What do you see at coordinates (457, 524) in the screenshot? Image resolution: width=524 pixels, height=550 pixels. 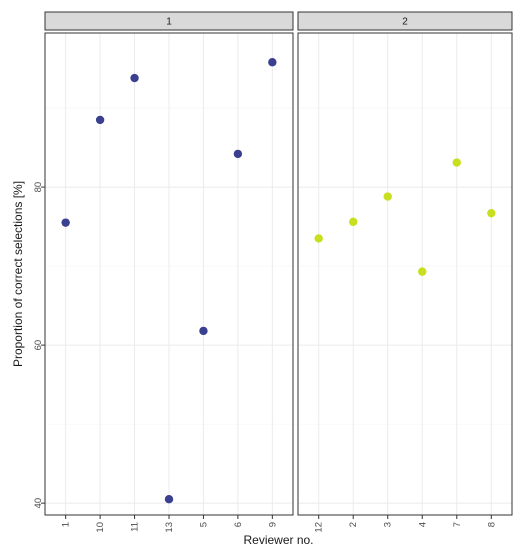 I see `x-tick-label: 7` at bounding box center [457, 524].